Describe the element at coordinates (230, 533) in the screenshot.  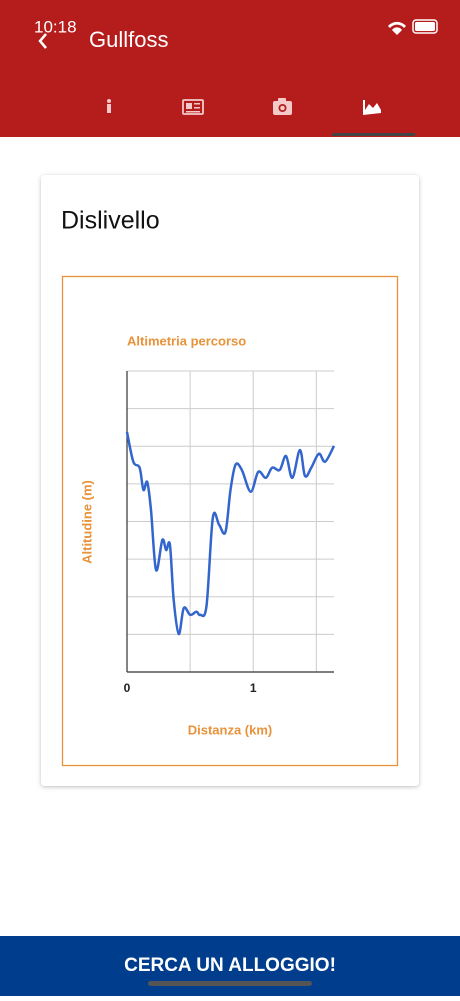
I see `elevation-line` at that location.